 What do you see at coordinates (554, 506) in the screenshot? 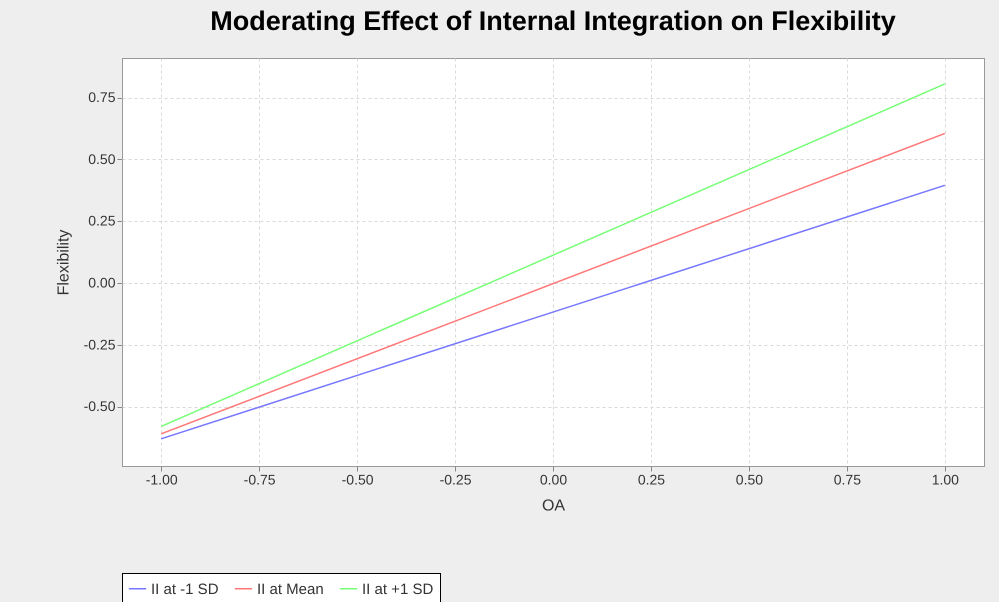
I see `x-axis-title: OA` at bounding box center [554, 506].